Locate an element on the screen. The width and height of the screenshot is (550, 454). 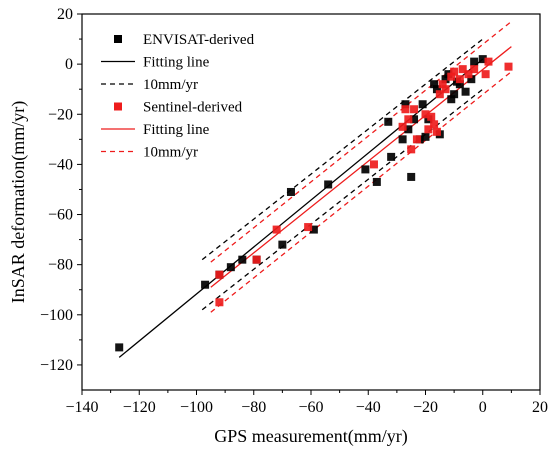
y-tick-label: 20 is located at coordinates (65, 14).